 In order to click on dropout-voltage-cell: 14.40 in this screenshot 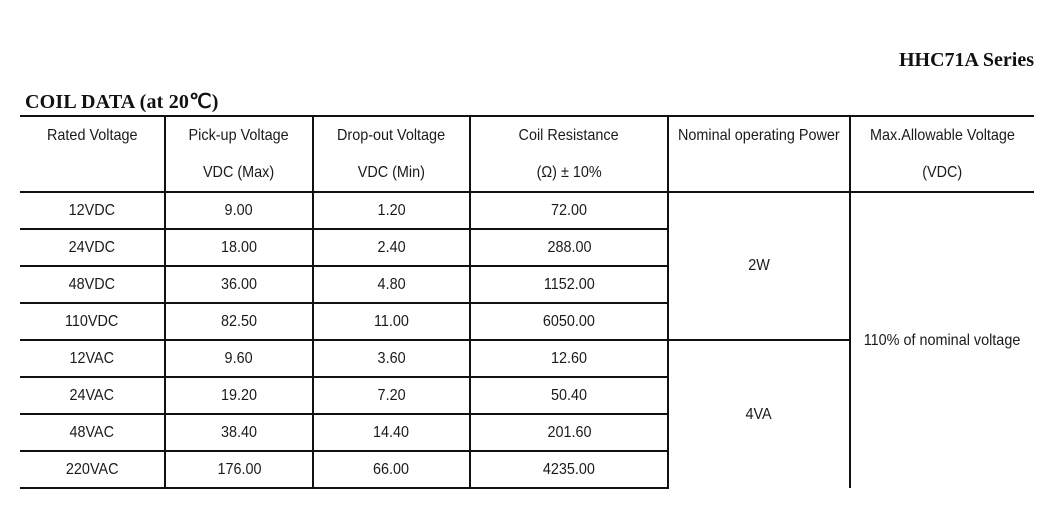, I will do `click(391, 432)`.